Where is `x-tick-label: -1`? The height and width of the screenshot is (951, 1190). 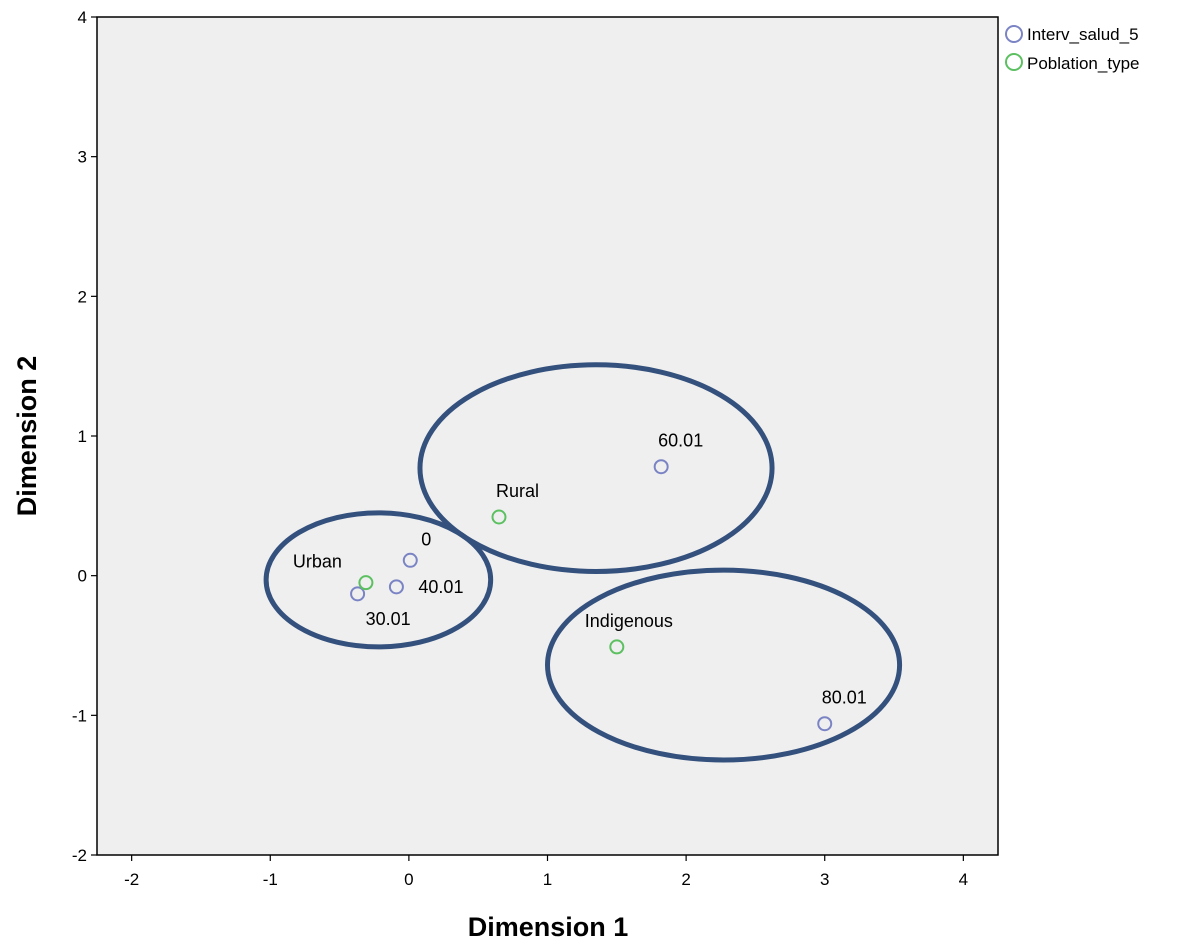
x-tick-label: -1 is located at coordinates (270, 879).